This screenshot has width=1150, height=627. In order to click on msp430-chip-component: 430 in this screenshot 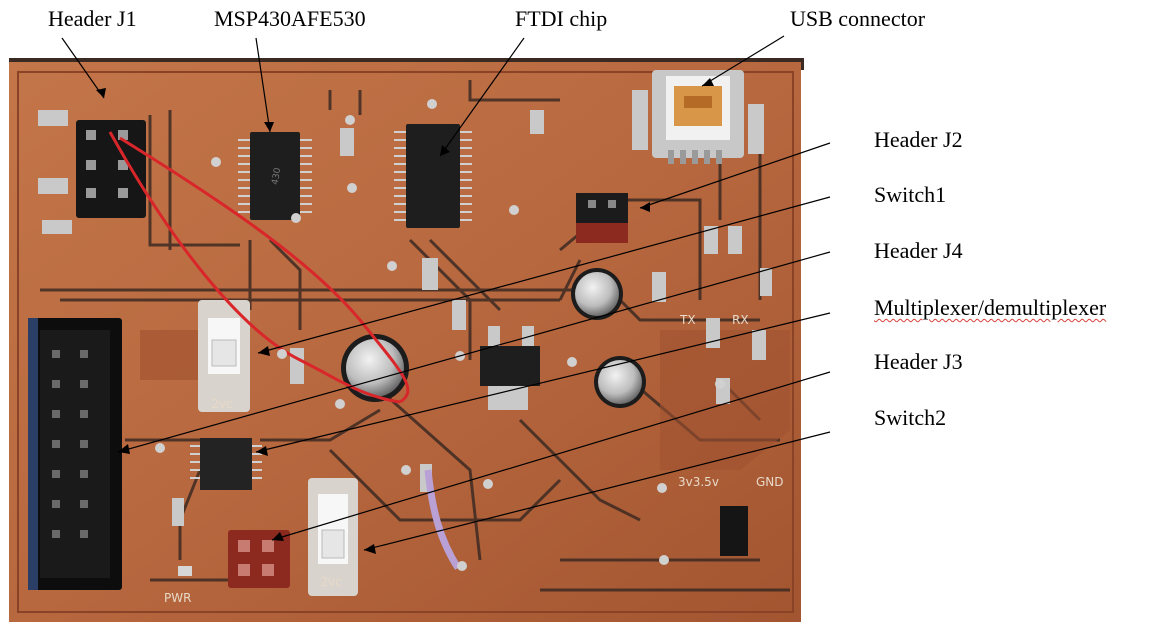, I will do `click(275, 176)`.